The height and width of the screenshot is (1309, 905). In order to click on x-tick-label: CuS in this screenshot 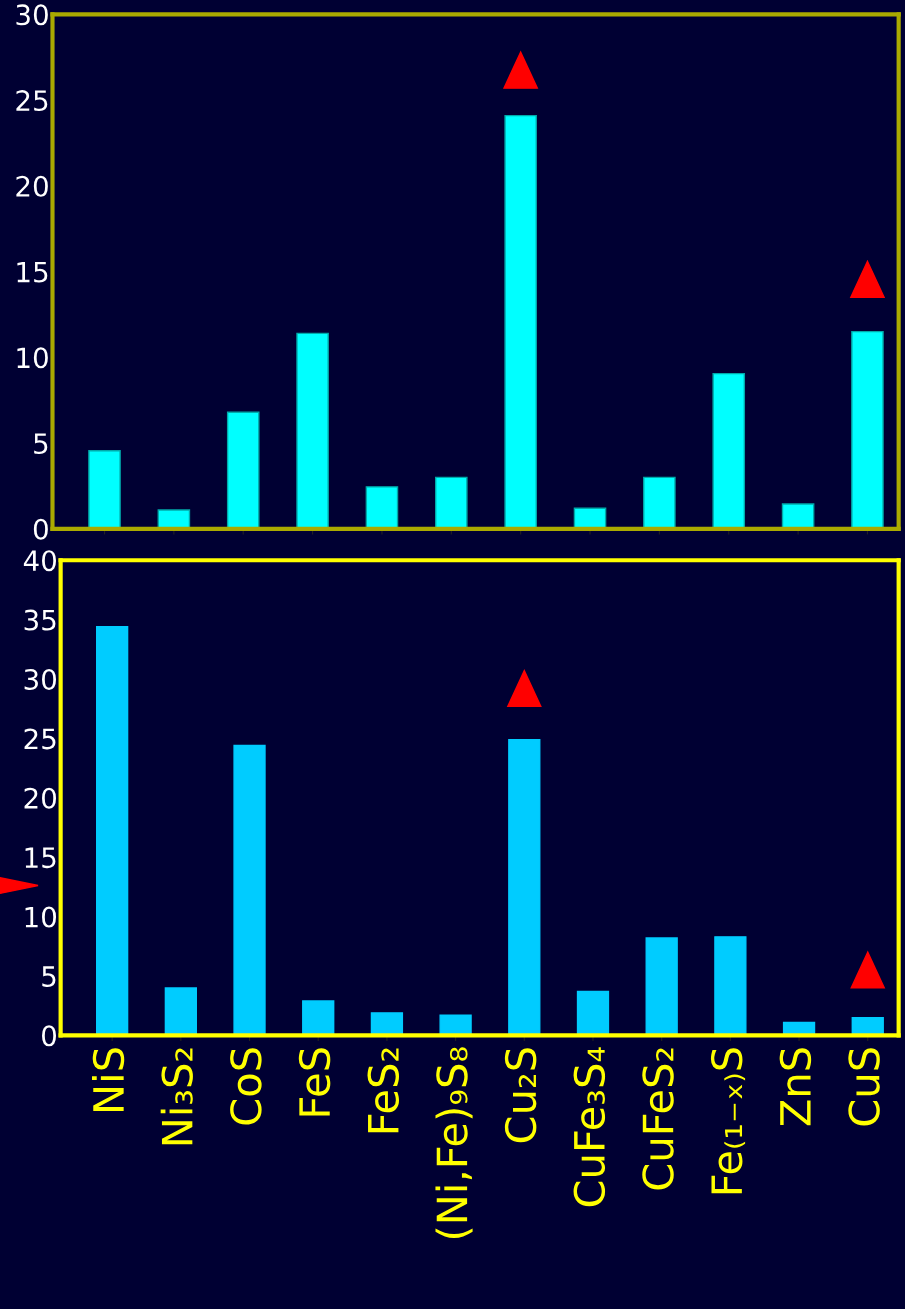, I will do `click(864, 1087)`.